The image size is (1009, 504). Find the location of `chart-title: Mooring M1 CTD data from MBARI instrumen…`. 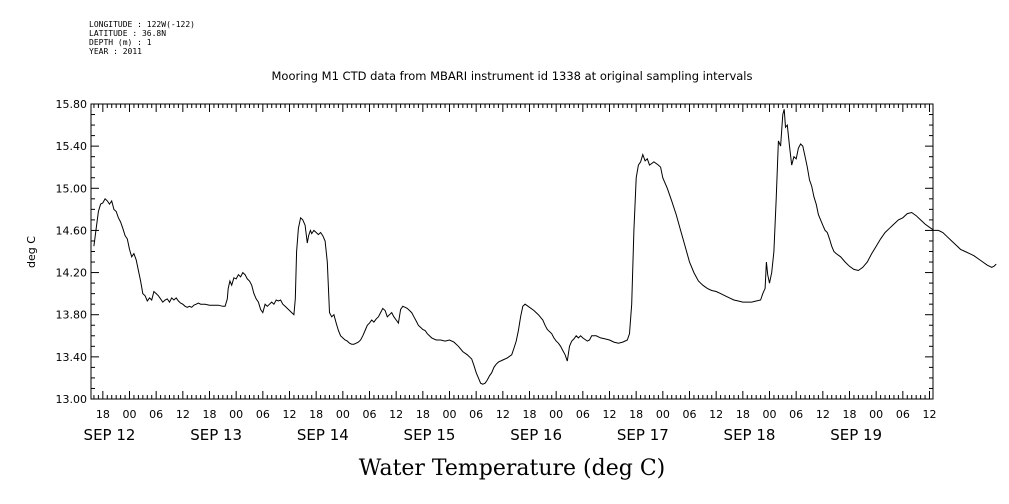

chart-title: Mooring M1 CTD data from MBARI instrumen… is located at coordinates (512, 76).